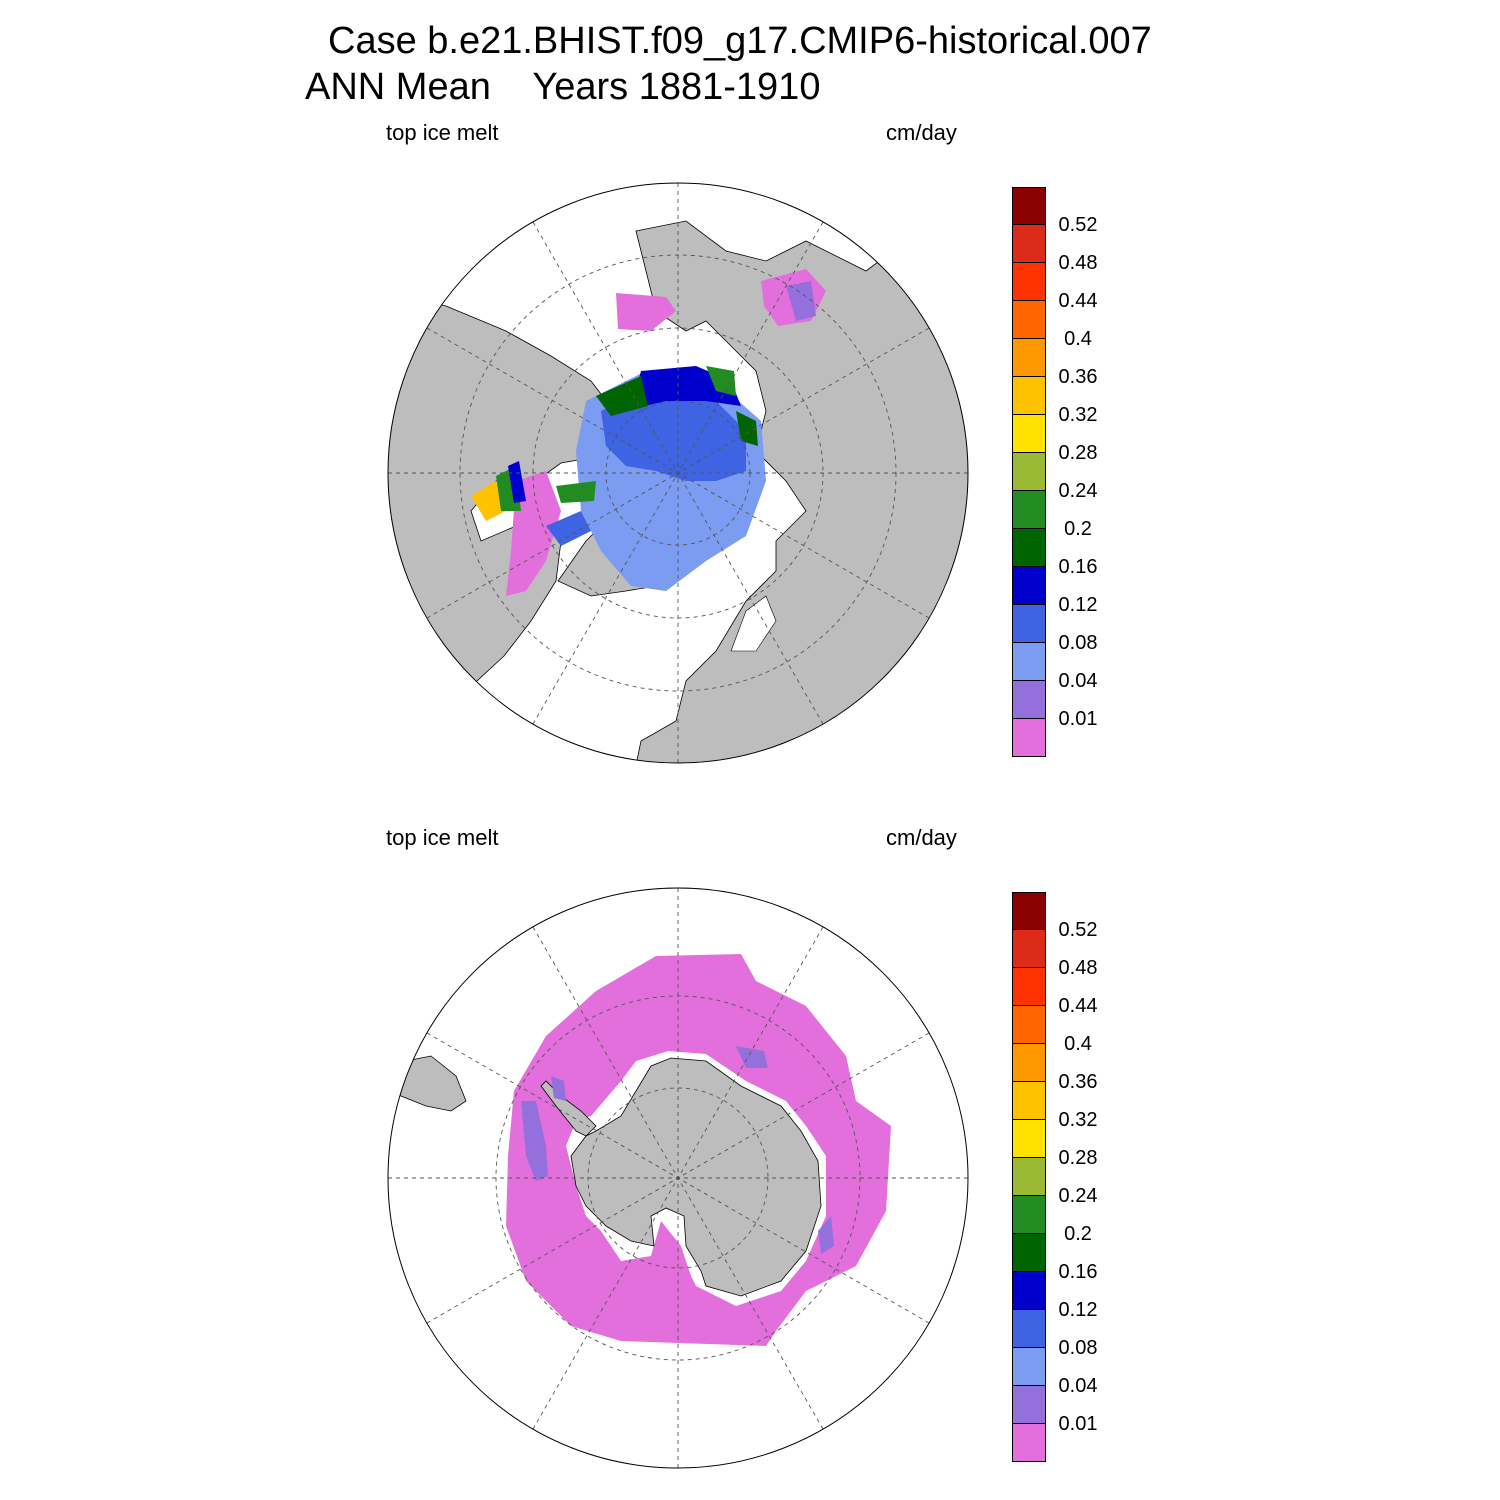  I want to click on ice-melt-pink-bering, so click(646, 312).